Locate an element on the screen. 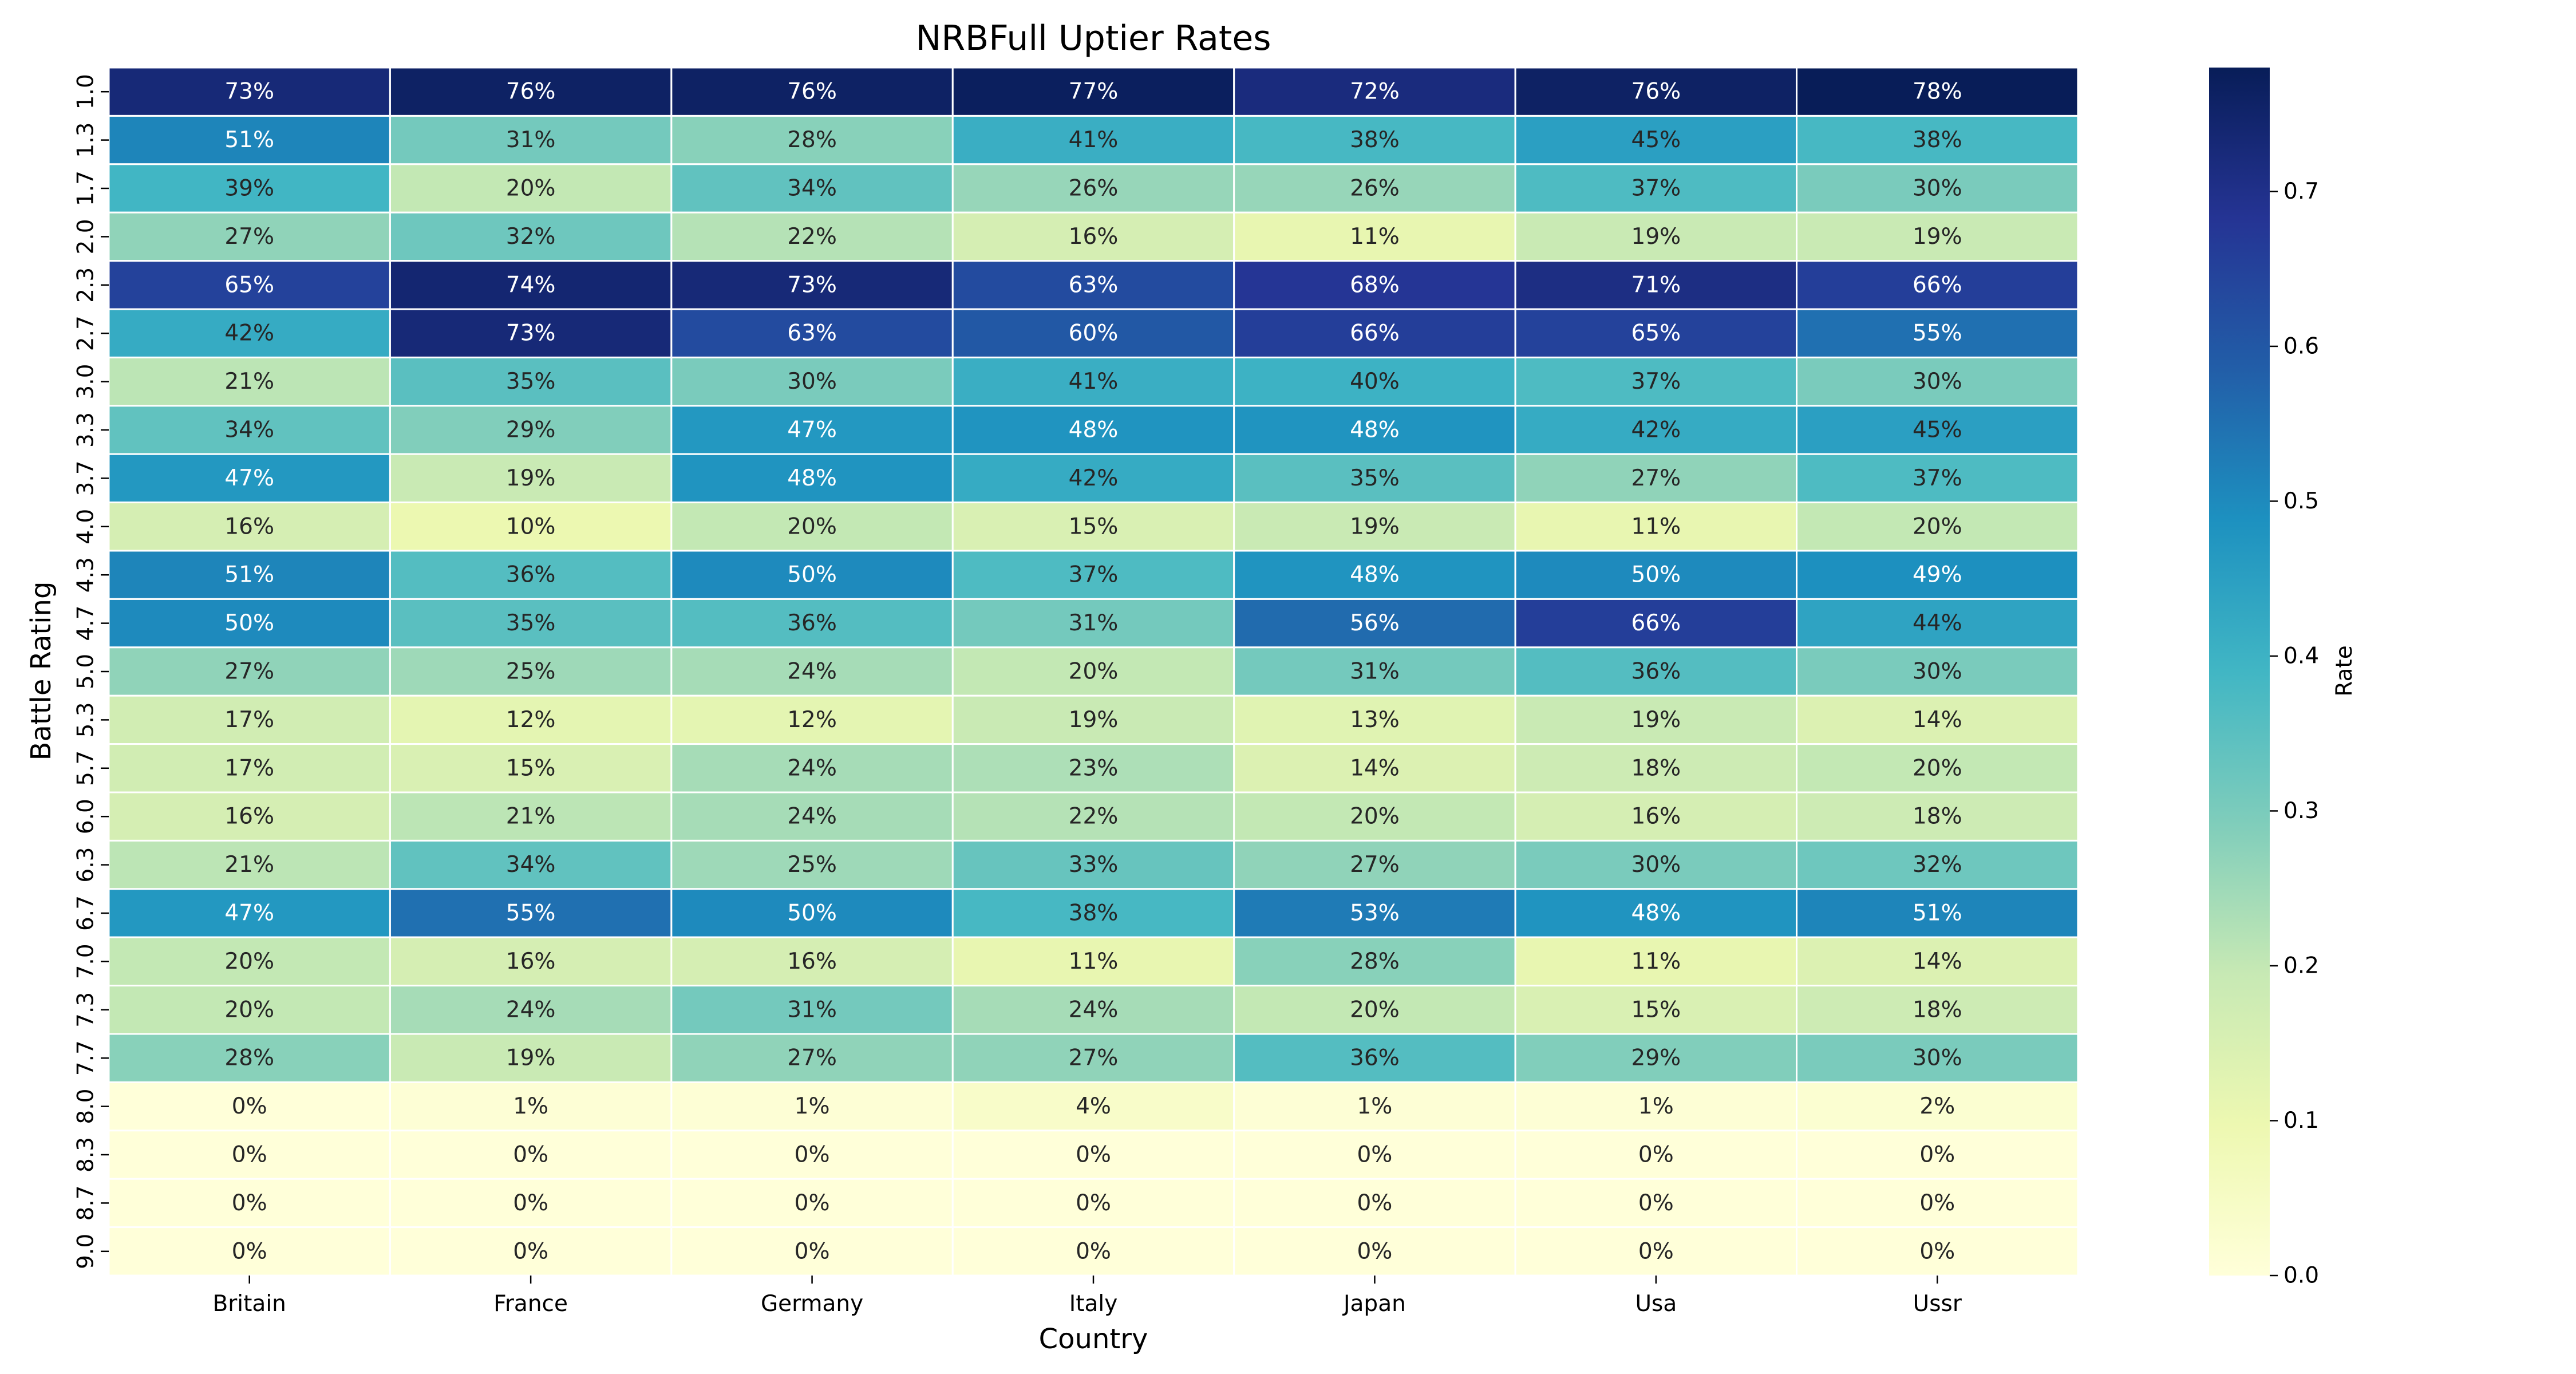 The width and height of the screenshot is (2576, 1374). cell-annotation: 49% is located at coordinates (1937, 575).